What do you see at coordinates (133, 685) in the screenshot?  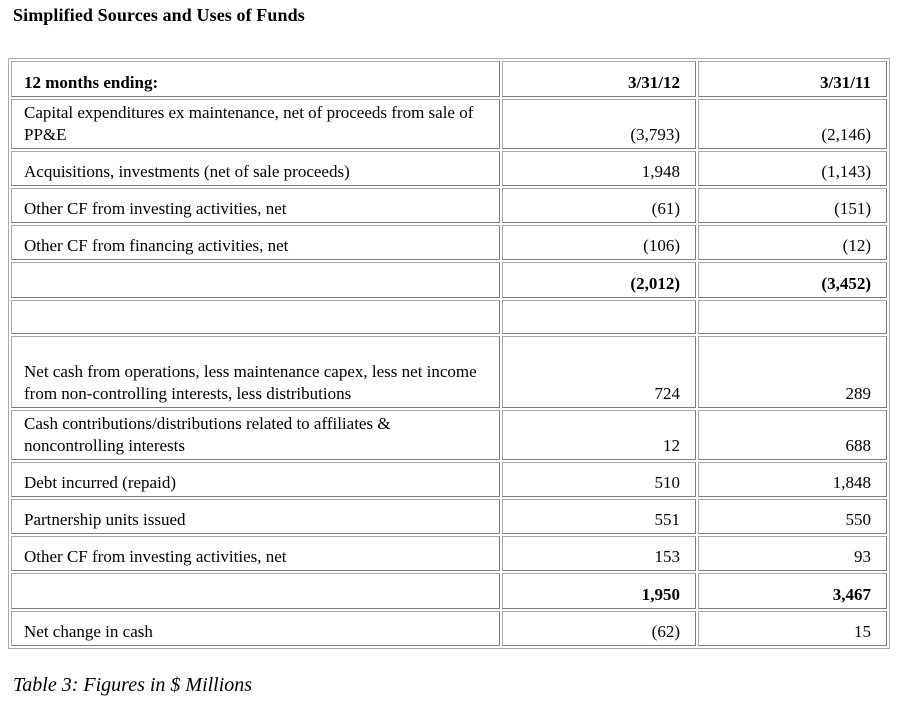 I see `table-caption: Table 3: Figures in $ Millions` at bounding box center [133, 685].